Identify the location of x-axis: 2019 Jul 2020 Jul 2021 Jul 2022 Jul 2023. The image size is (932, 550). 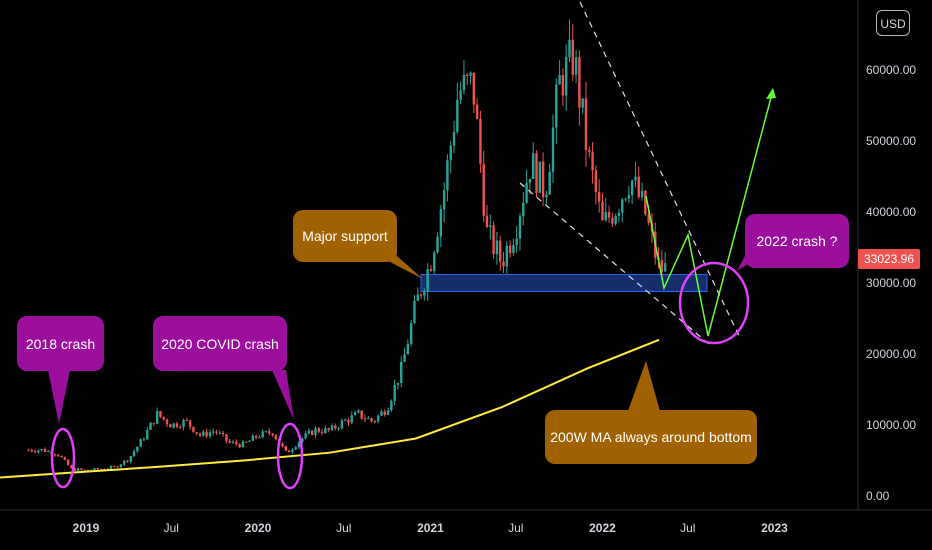
(430, 528).